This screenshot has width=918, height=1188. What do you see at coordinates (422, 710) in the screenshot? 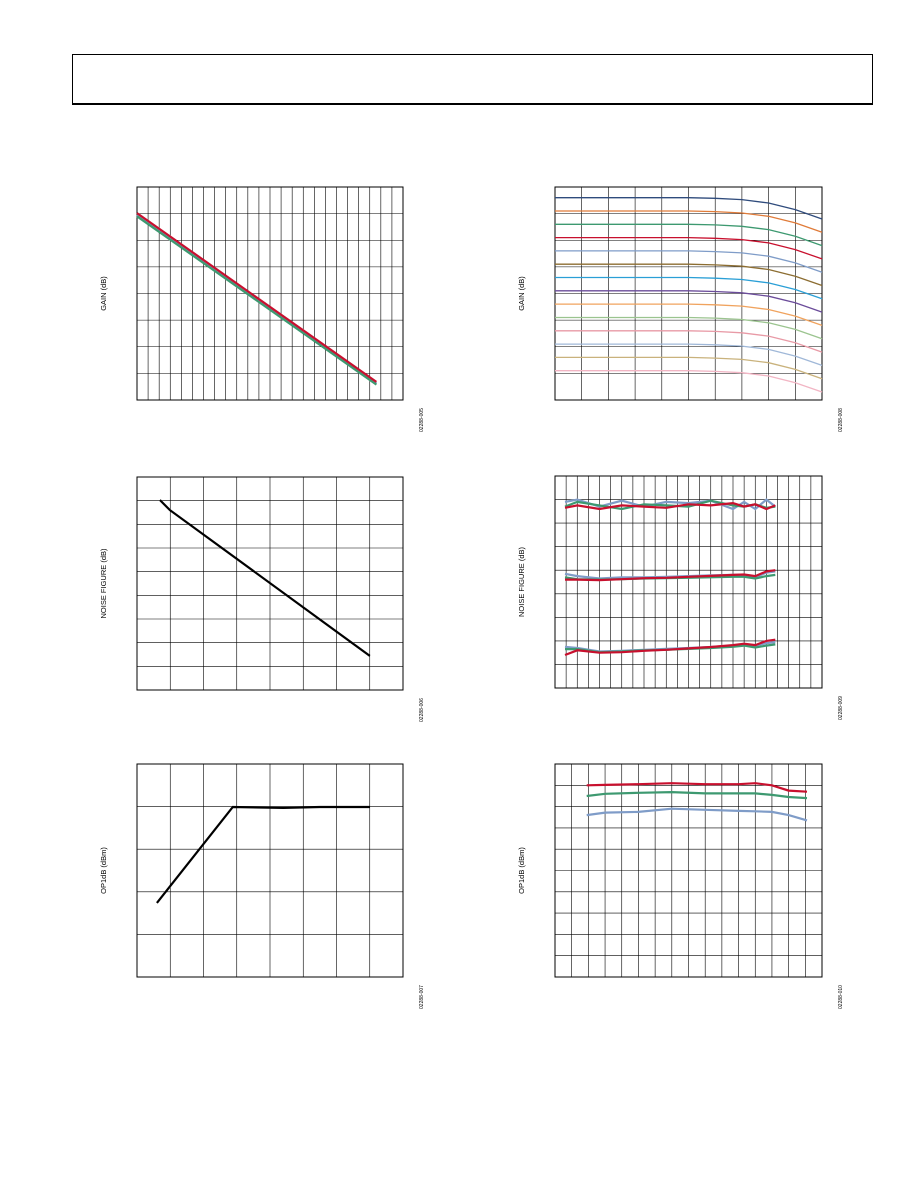
I see `figure-id: 02288-006` at bounding box center [422, 710].